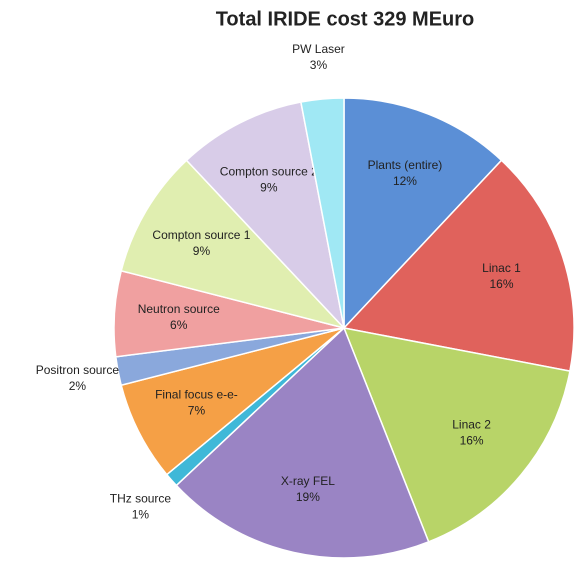 The height and width of the screenshot is (567, 576). I want to click on chart-title: Total IRIDE cost 329 MEuro, so click(345, 19).